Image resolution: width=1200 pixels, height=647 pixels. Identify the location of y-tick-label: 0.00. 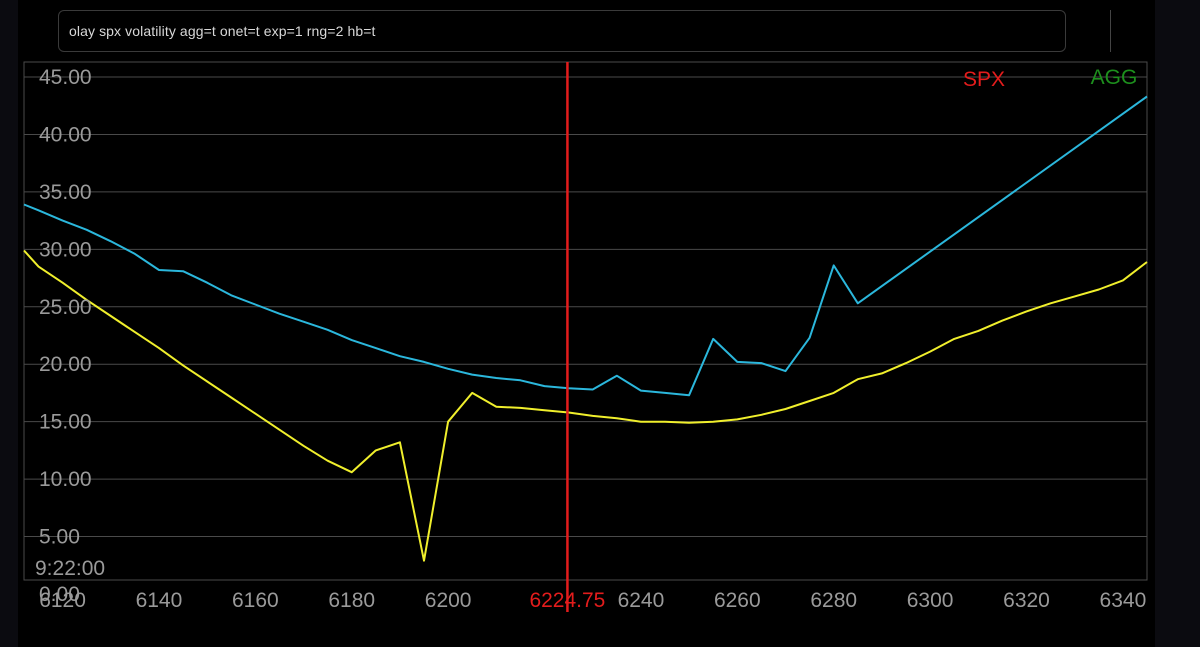
(59, 594).